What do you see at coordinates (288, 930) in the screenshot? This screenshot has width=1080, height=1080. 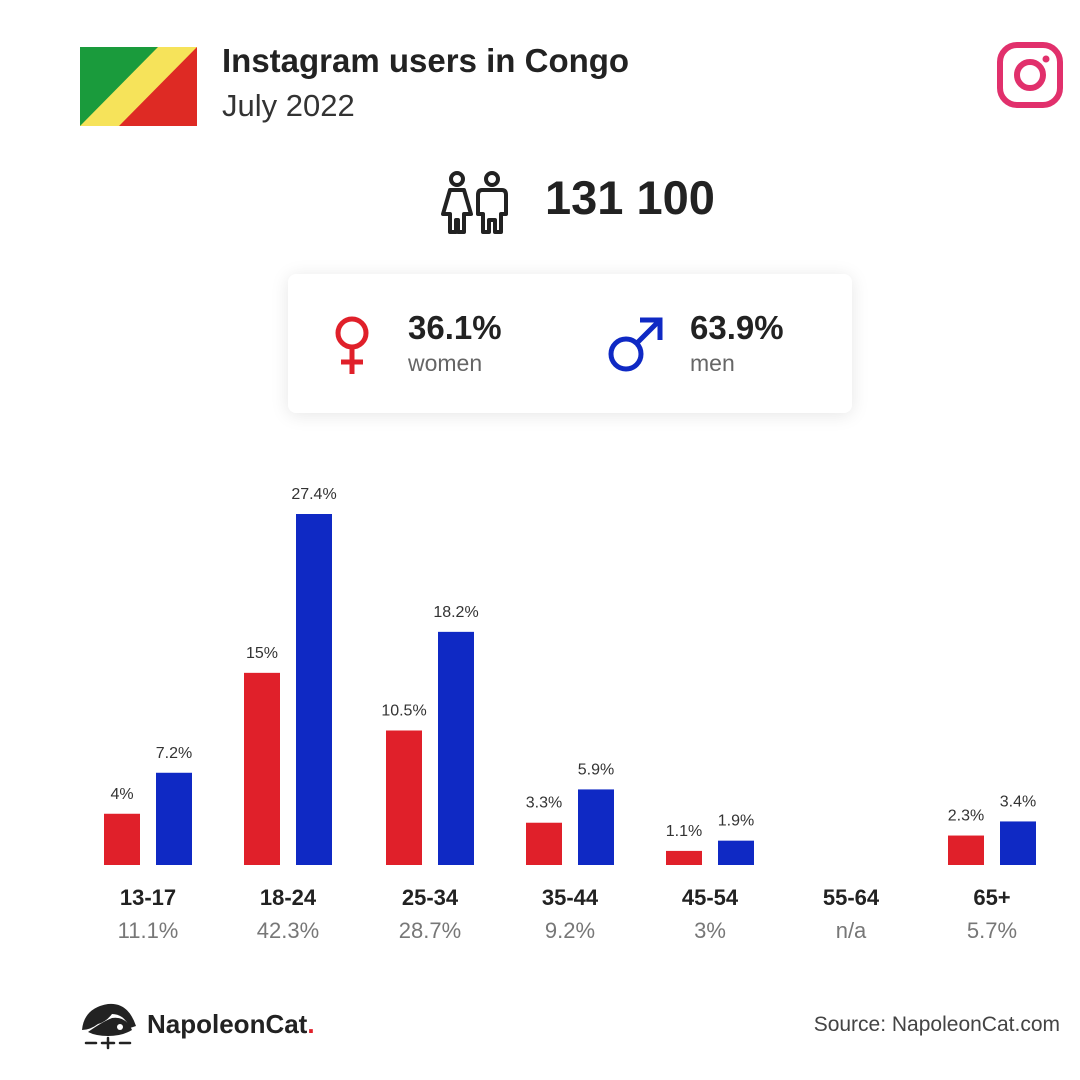 I see `category-total-18-24: 42.3%` at bounding box center [288, 930].